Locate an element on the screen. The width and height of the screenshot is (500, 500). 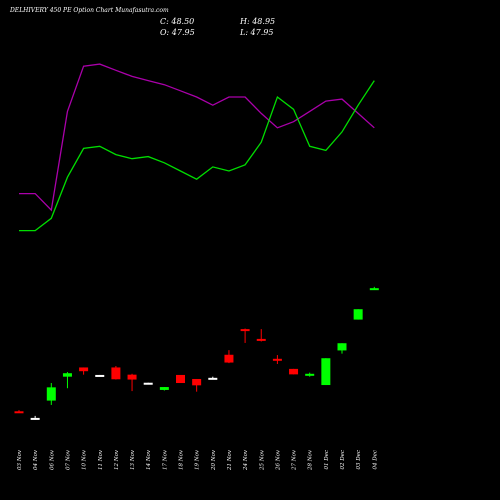
candle-20-nov is located at coordinates (213, 378).